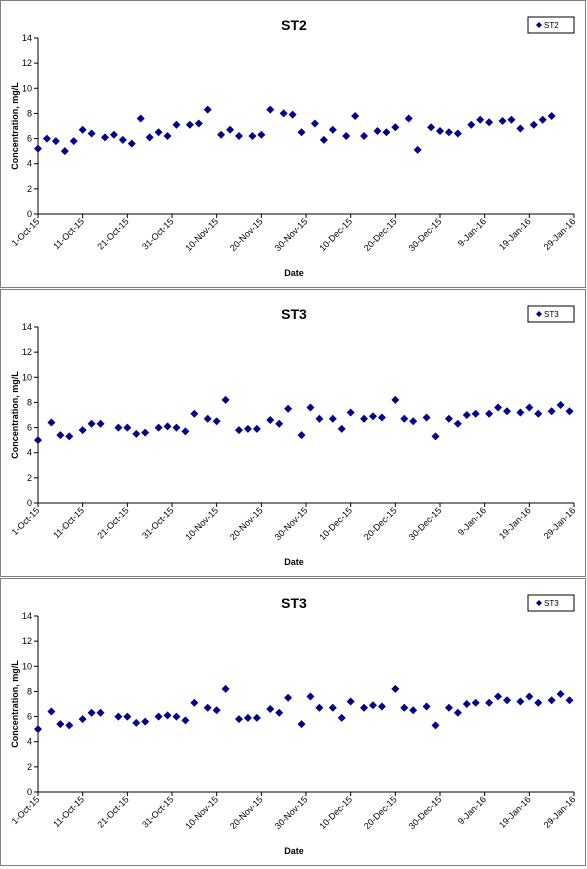 The width and height of the screenshot is (587, 869). What do you see at coordinates (29, 189) in the screenshot?
I see `y-tick-label: 2` at bounding box center [29, 189].